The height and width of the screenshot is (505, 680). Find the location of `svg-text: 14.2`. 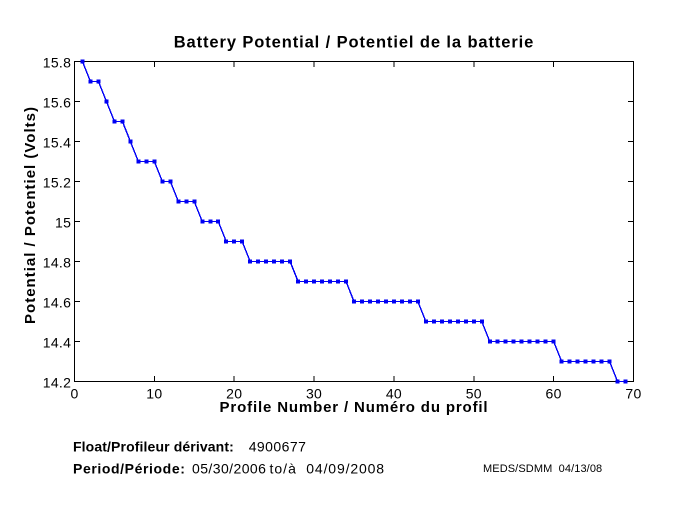

svg-text: 14.2 is located at coordinates (57, 382).